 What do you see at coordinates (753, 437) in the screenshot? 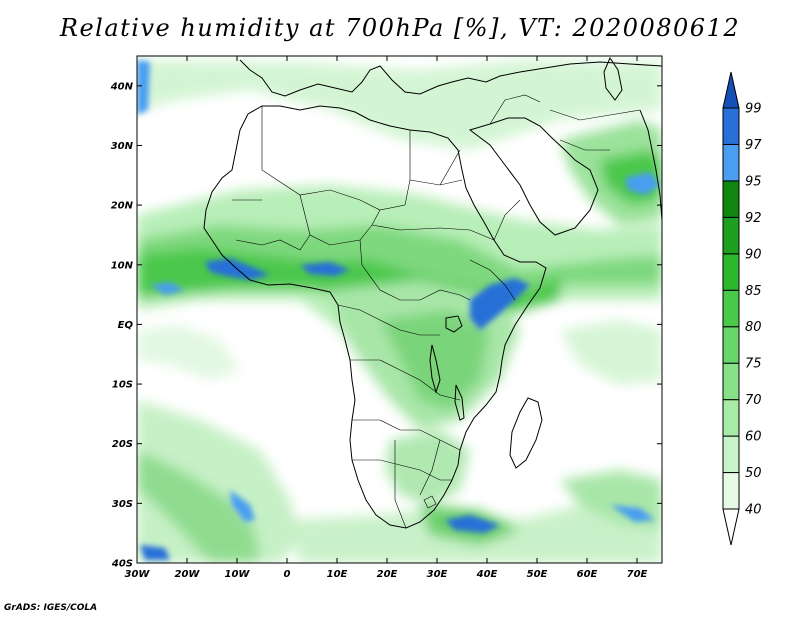
I see `colorbar-level-label: 60` at bounding box center [753, 437].